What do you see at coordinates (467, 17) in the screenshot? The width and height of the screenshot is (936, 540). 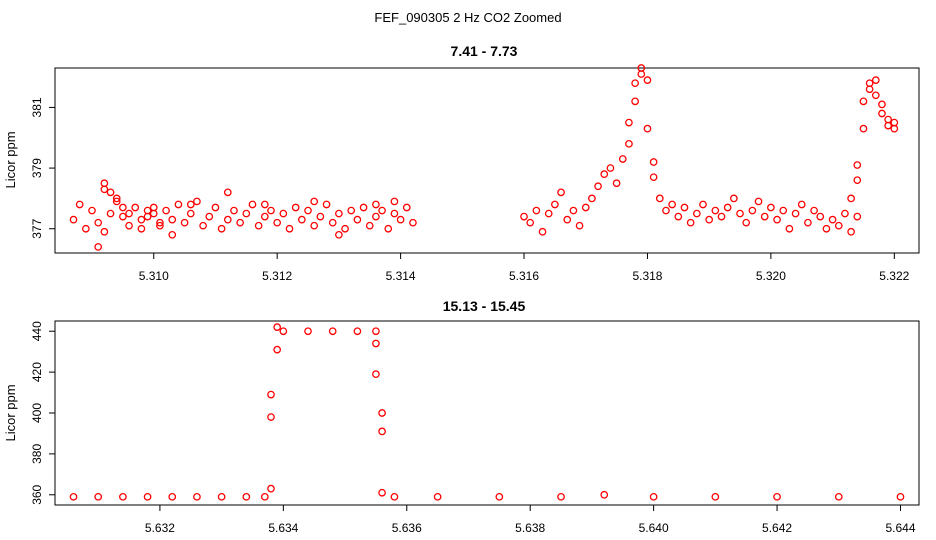 I see `figure-title: FEF_090305 2 Hz CO2 Zoomed` at bounding box center [467, 17].